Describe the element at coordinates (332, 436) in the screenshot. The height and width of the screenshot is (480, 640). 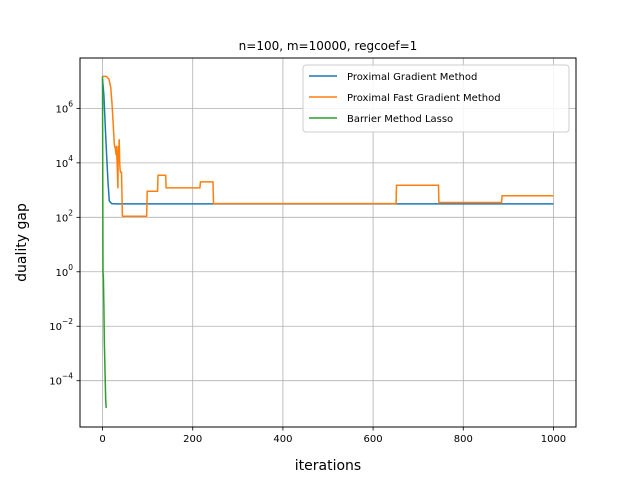
I see `x-axis: 0 200 400 600 800 1000` at that location.